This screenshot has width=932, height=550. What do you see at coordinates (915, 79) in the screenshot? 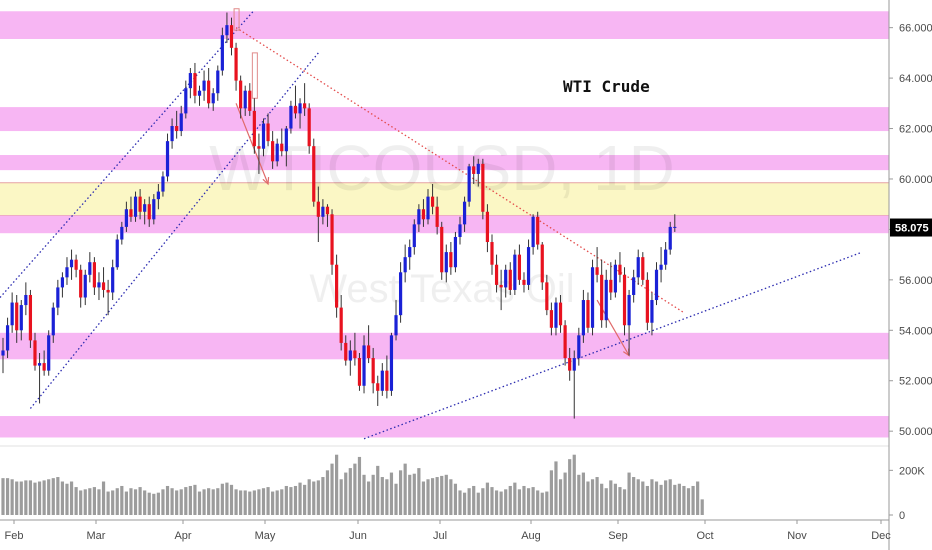
I see `price-tick-label: 64.000` at bounding box center [915, 79].